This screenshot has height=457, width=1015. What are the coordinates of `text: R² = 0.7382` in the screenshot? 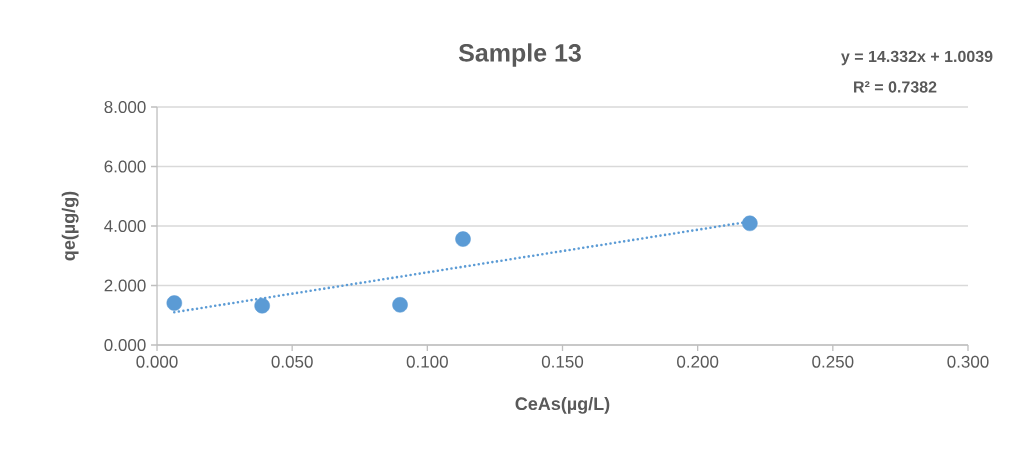 It's located at (895, 87).